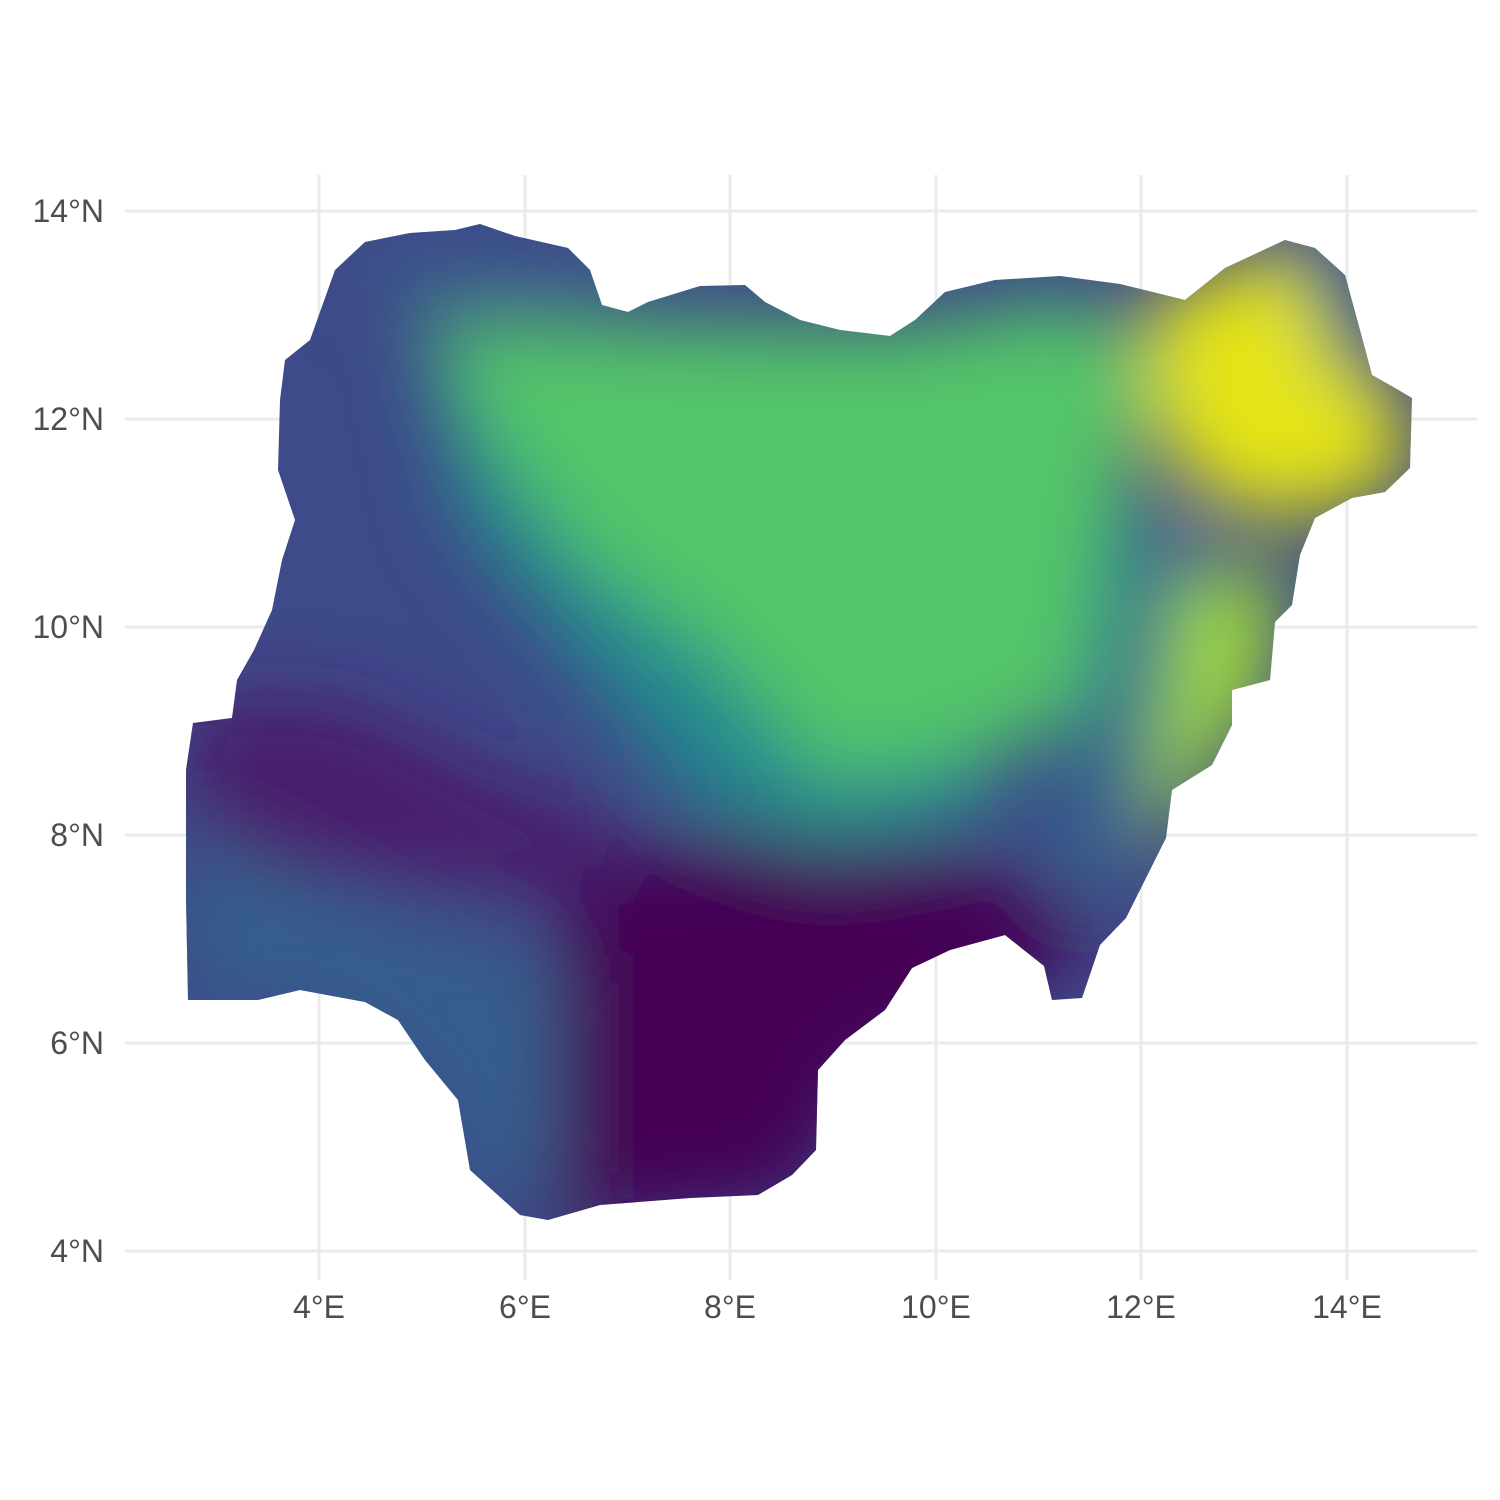  What do you see at coordinates (319, 1307) in the screenshot?
I see `x-tick-label: 4°E` at bounding box center [319, 1307].